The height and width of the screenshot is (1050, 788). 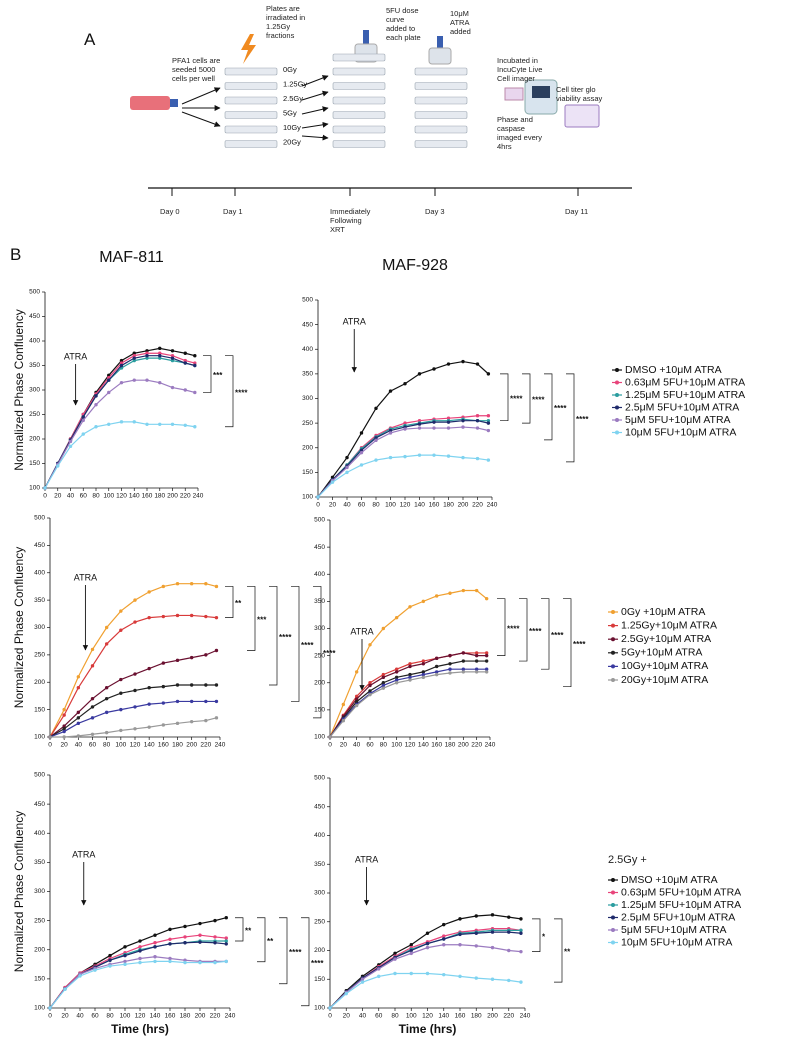 I want to click on x-tick-label: 100, so click(x=120, y=745).